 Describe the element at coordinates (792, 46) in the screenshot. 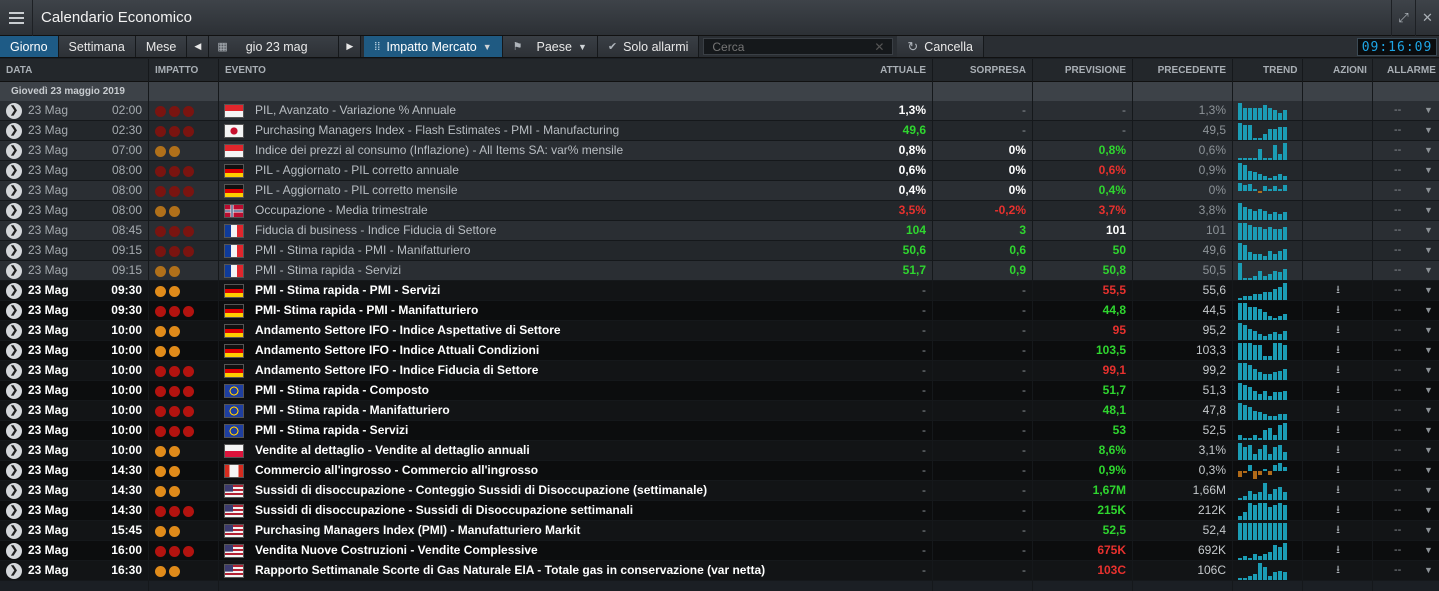

I see `search-input` at that location.